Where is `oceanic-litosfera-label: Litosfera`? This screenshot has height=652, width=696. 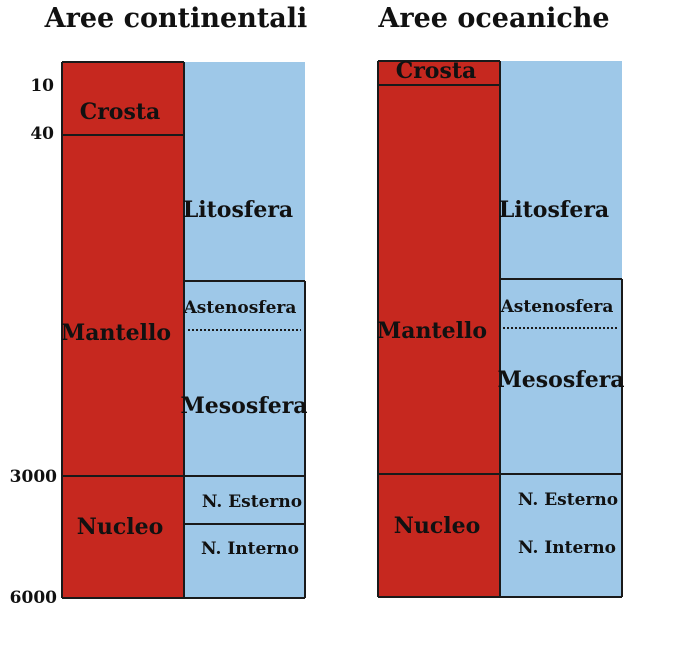
oceanic-litosfera-label: Litosfera is located at coordinates (554, 210).